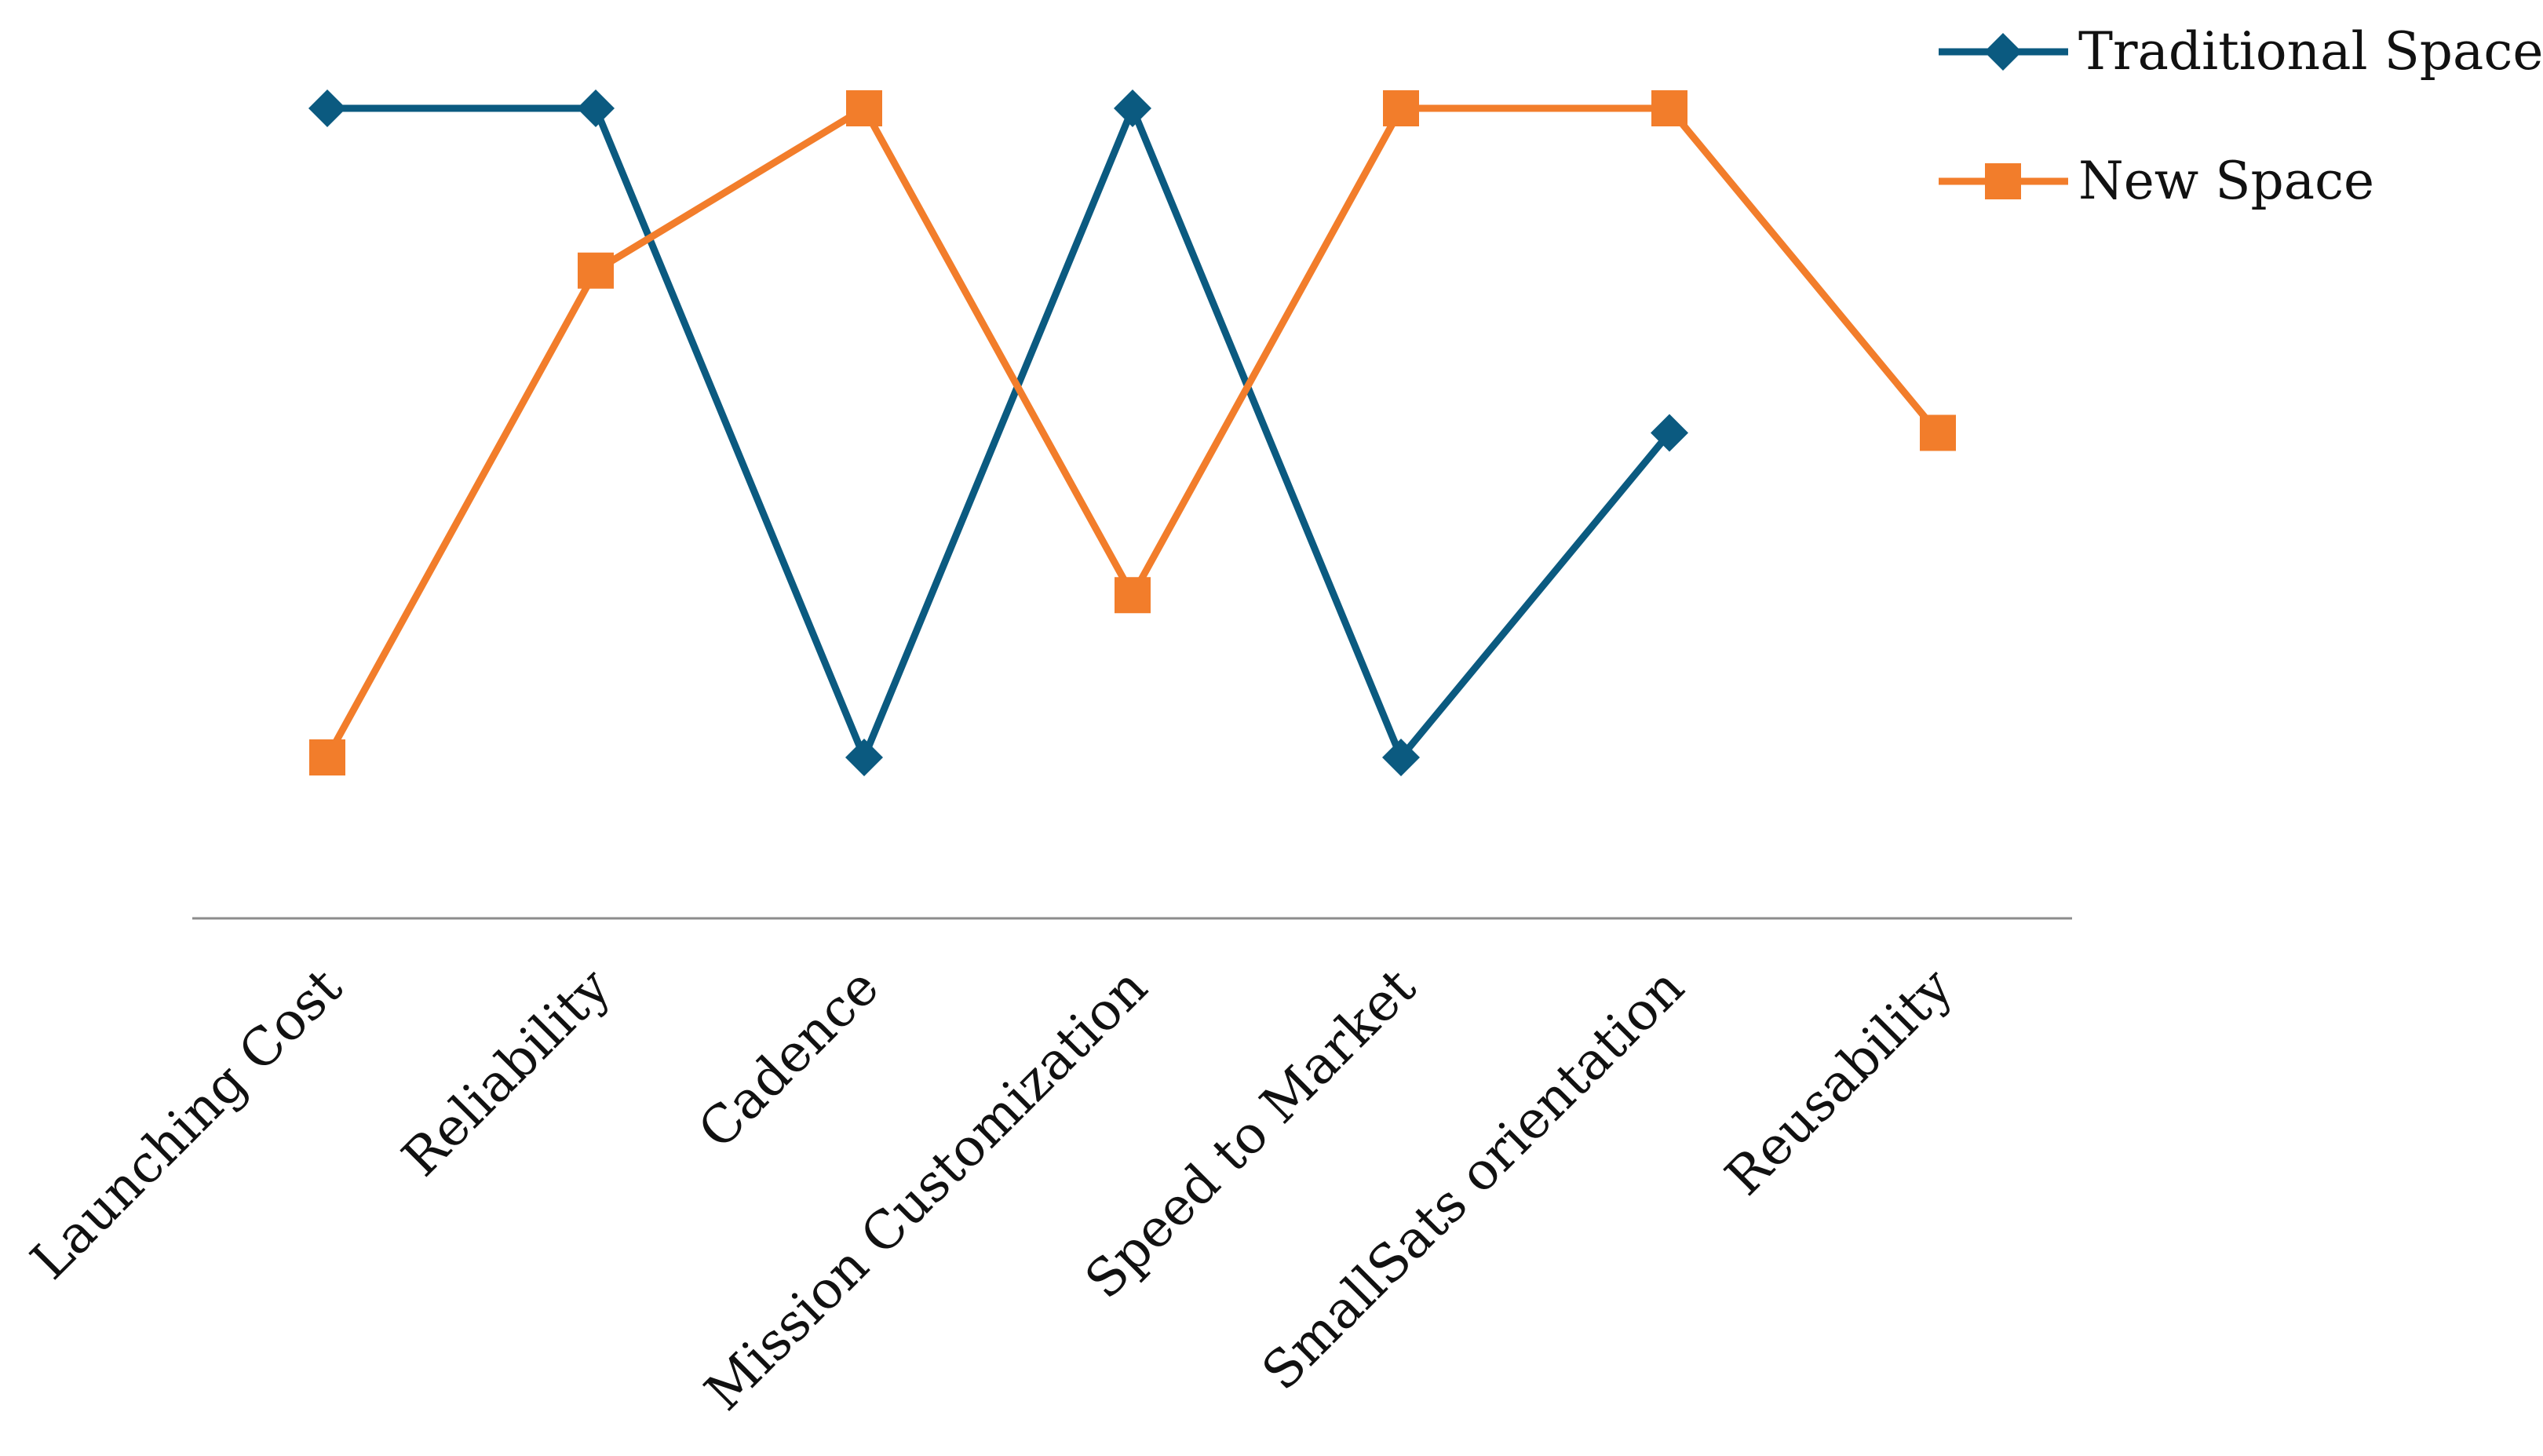  Describe the element at coordinates (1838, 1081) in the screenshot. I see `x-tick-label-6: Reusability` at that location.